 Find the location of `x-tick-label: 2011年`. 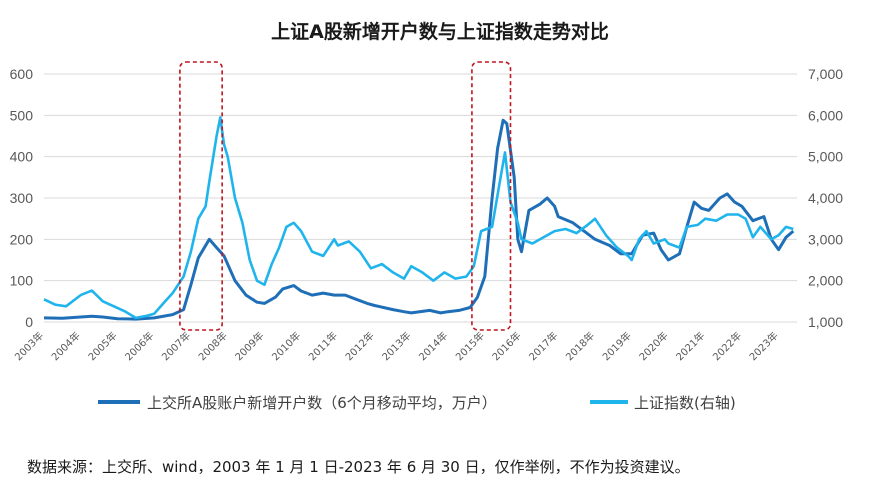

x-tick-label: 2011年 is located at coordinates (323, 346).